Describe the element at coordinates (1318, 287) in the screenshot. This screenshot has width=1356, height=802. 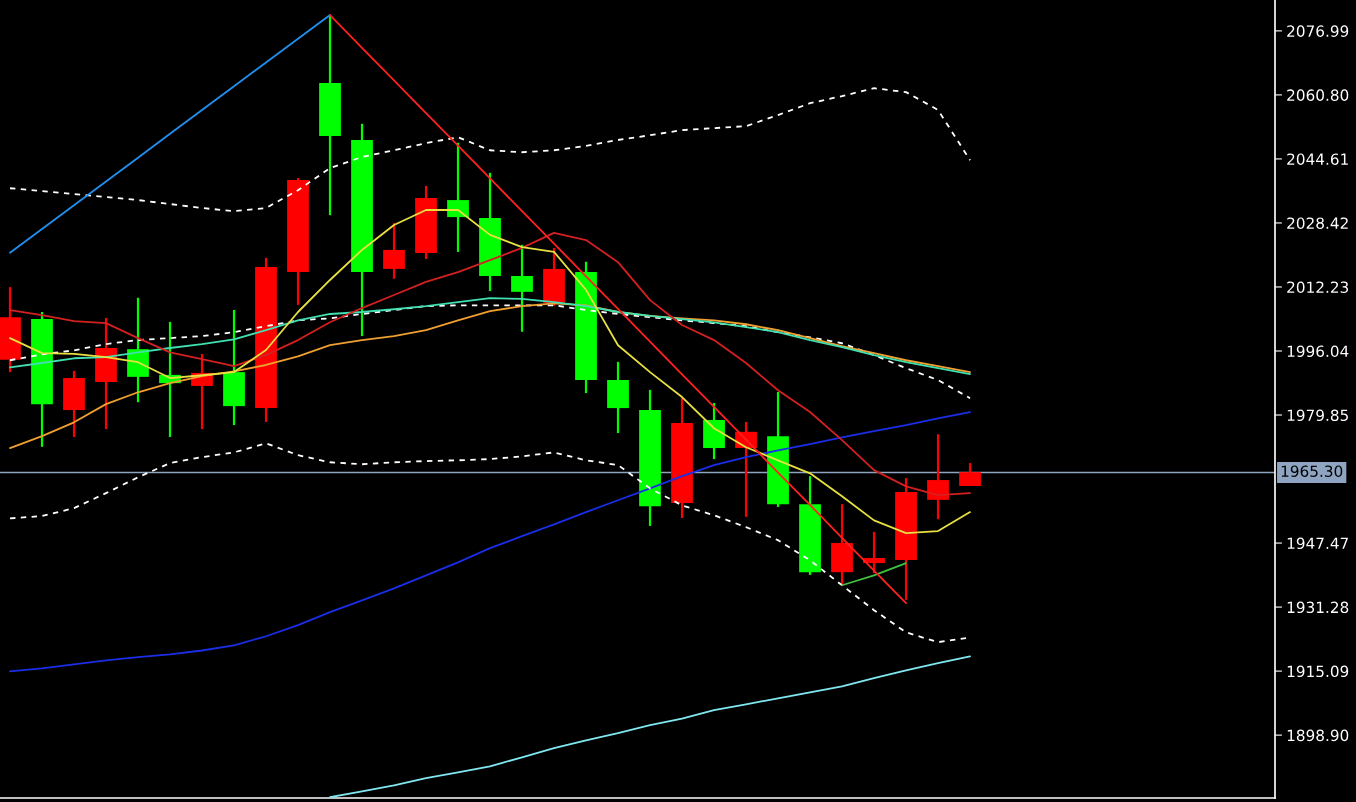
I see `y-tick-label: 2012.23` at that location.